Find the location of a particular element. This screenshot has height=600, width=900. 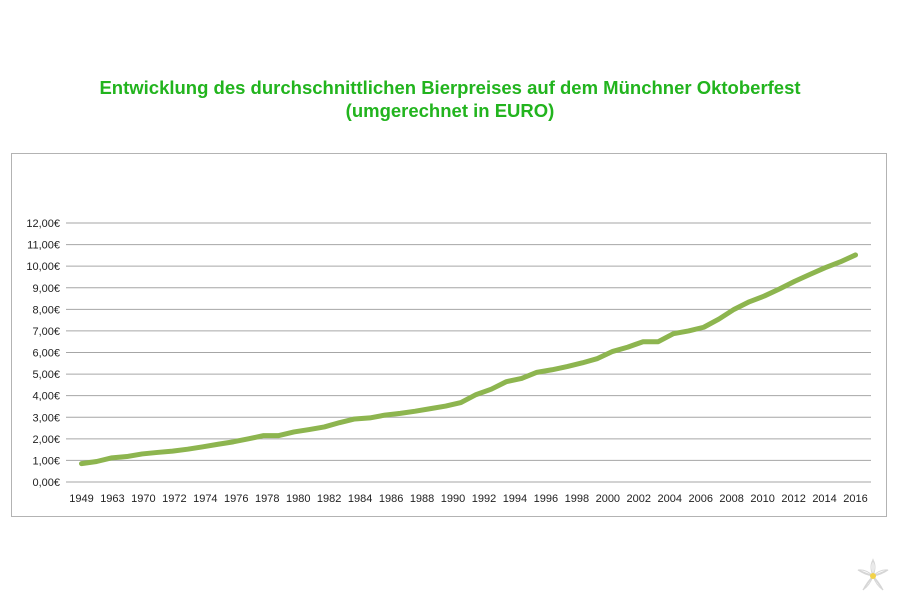

edelweiss-icon is located at coordinates (873, 574).